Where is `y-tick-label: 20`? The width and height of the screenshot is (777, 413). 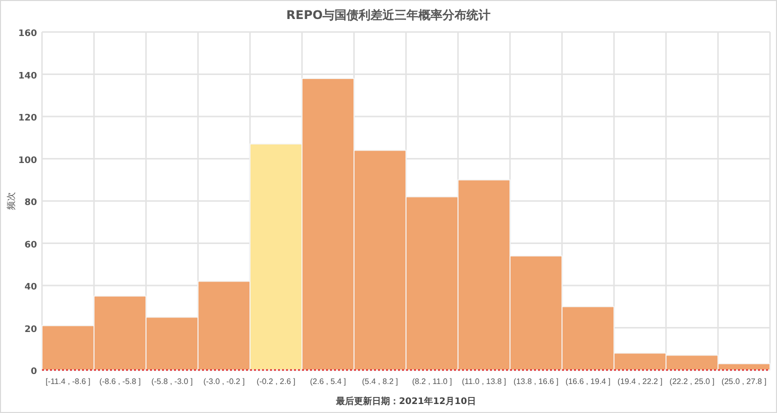
y-tick-label: 20 is located at coordinates (30, 329).